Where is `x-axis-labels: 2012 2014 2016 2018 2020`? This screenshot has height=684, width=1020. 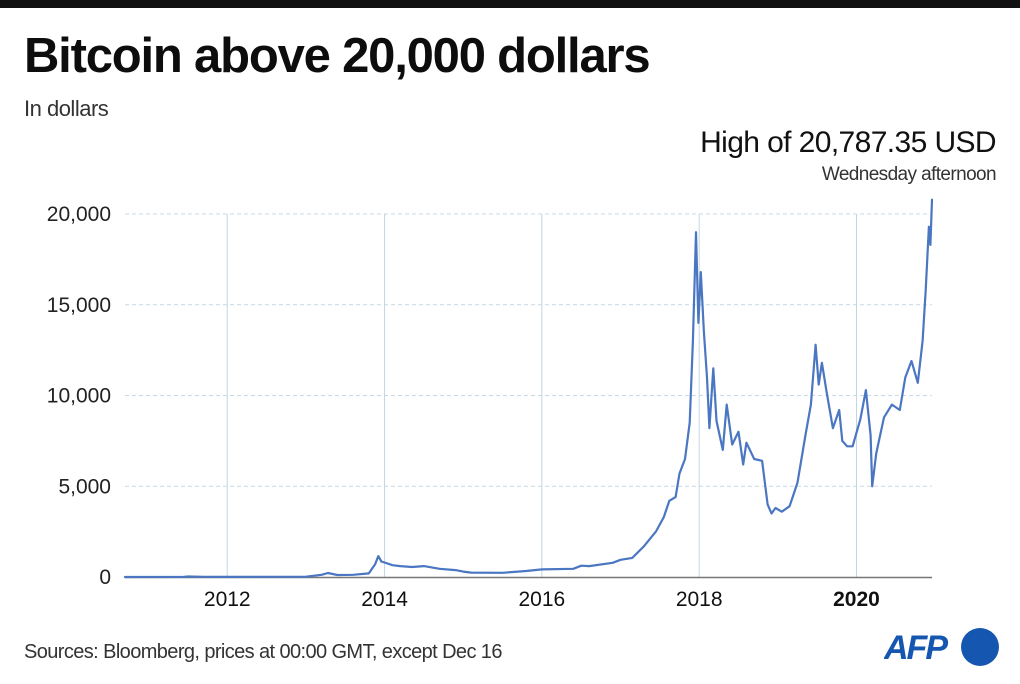 x-axis-labels: 2012 2014 2016 2018 2020 is located at coordinates (542, 599).